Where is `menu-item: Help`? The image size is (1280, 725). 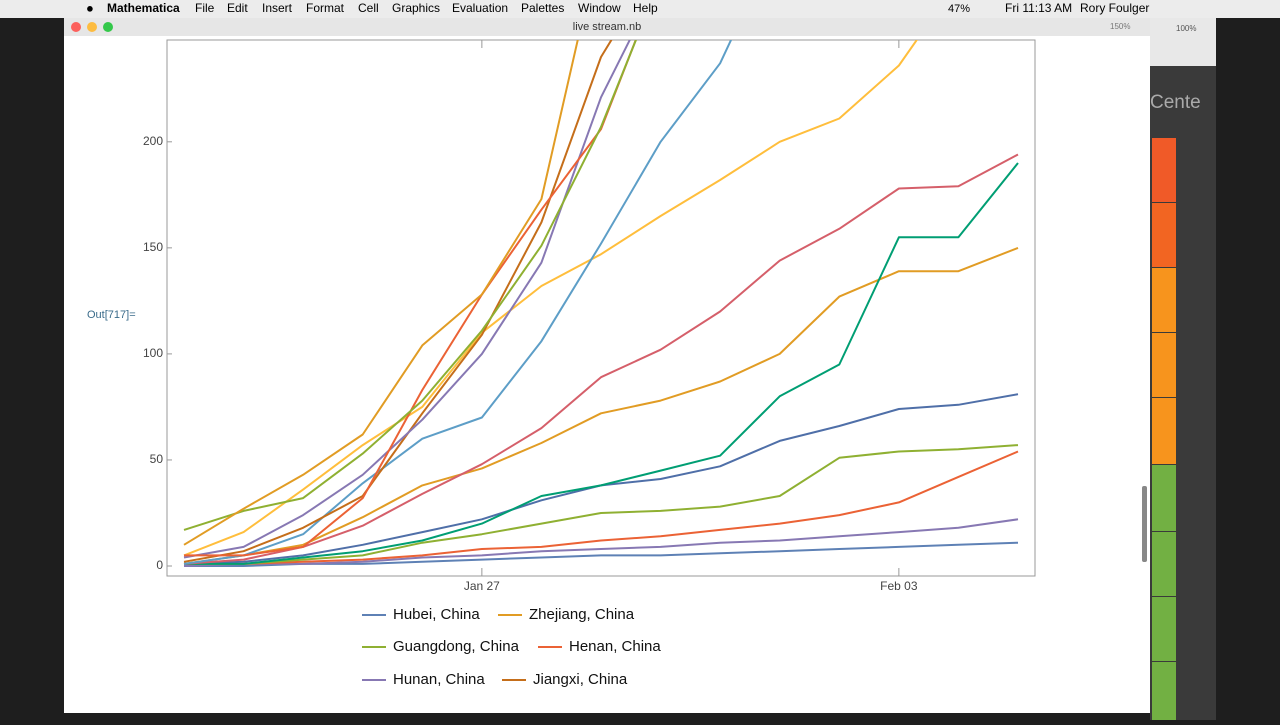 menu-item: Help is located at coordinates (645, 8).